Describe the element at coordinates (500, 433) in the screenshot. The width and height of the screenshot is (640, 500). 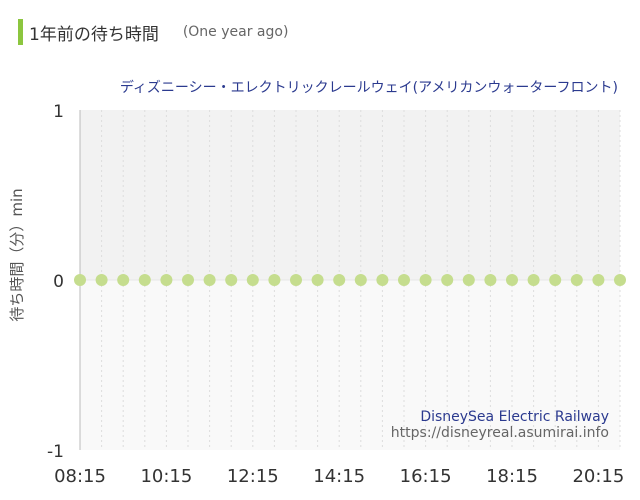
I see `watermark-url: https://disneyreal.asumirai.info` at that location.